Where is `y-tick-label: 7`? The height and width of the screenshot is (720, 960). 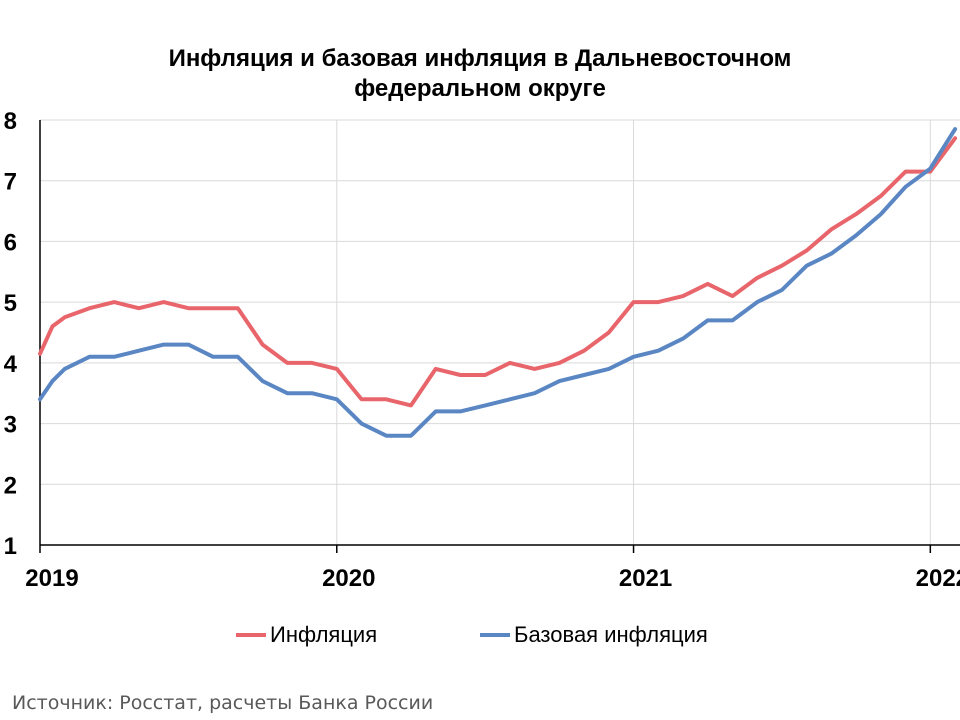
y-tick-label: 7 is located at coordinates (10, 182).